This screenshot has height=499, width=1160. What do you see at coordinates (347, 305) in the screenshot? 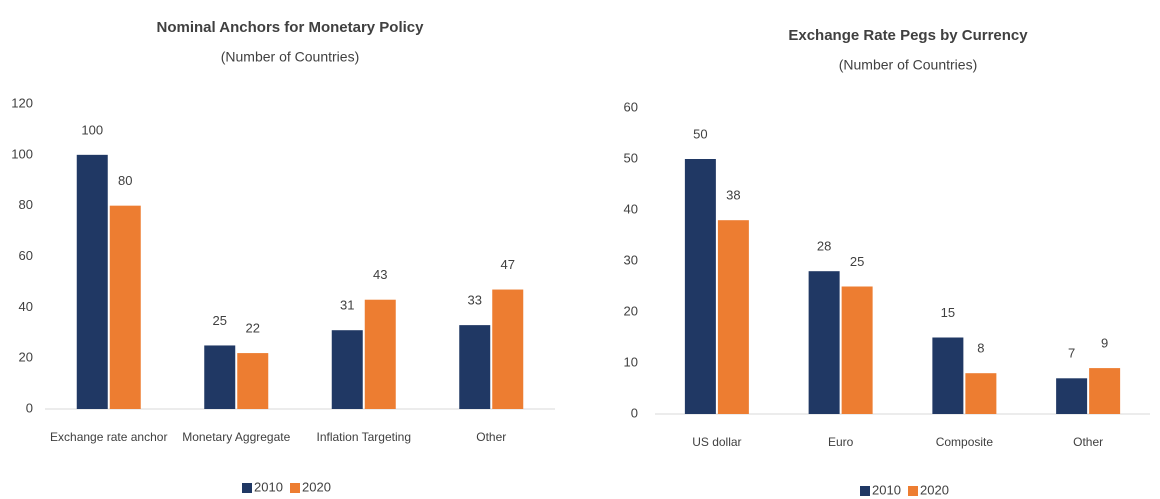
I see `value-label: 31` at bounding box center [347, 305].